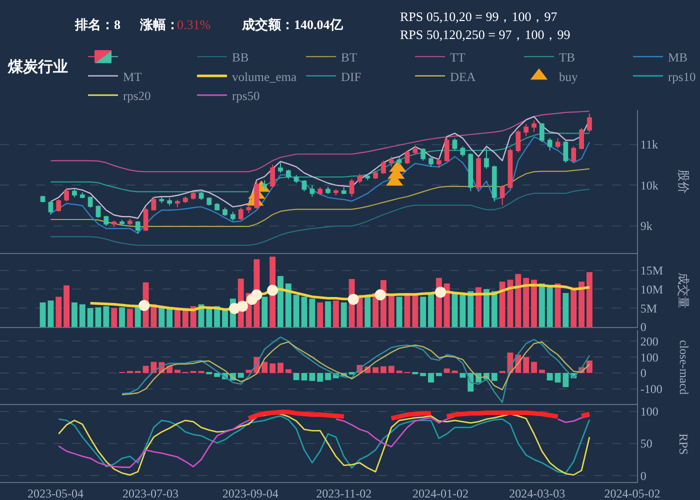  I want to click on x-tick-label: 2024-01-02, so click(440, 493).